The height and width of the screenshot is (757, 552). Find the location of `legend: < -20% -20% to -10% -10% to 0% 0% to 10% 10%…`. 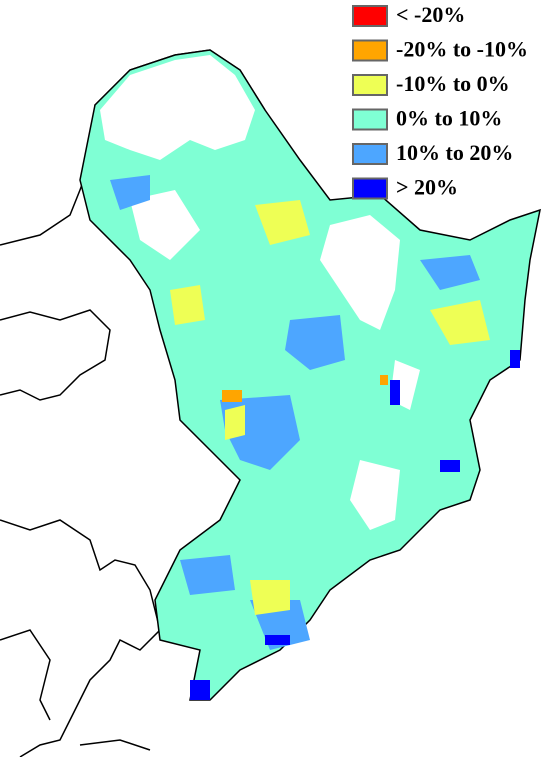

legend: < -20% -20% to -10% -10% to 0% 0% to 10% 10%… is located at coordinates (440, 101).